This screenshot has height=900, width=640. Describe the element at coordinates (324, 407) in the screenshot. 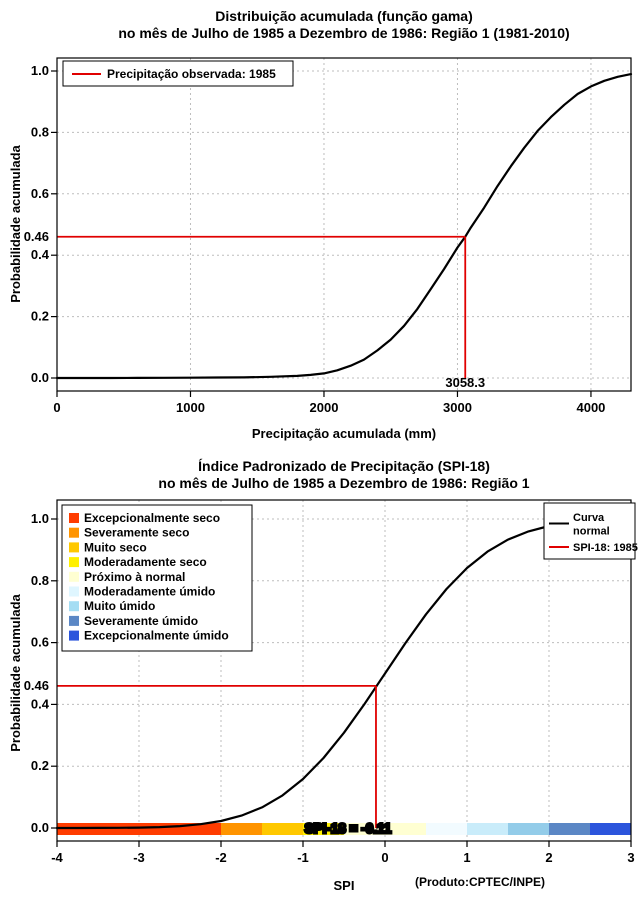

I see `x-tick-label: 2000` at that location.